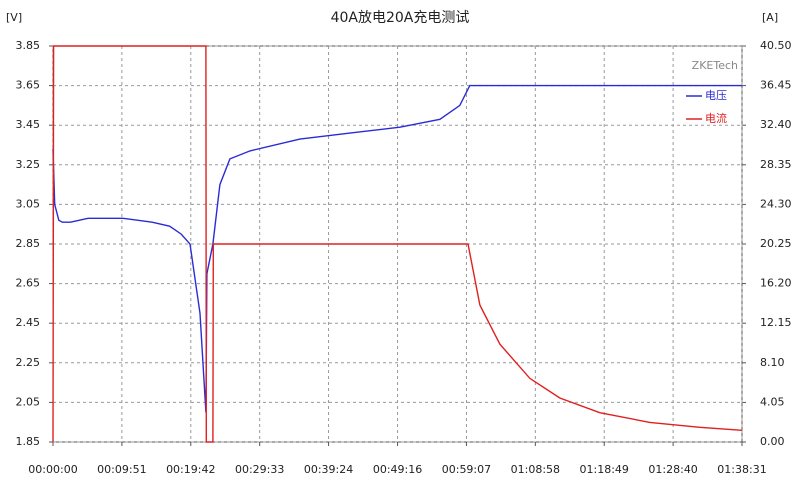 This screenshot has height=496, width=800. Describe the element at coordinates (28, 164) in the screenshot. I see `y-tick-label: 3.25` at that location.